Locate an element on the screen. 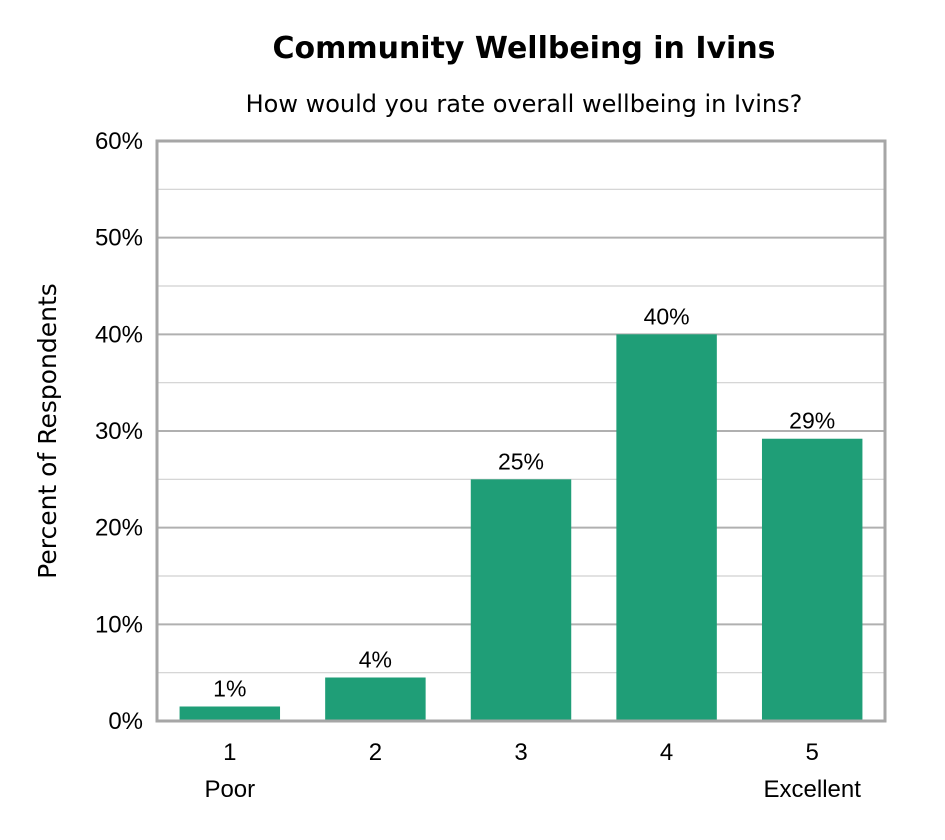  x-tick-label: 4 is located at coordinates (666, 752).